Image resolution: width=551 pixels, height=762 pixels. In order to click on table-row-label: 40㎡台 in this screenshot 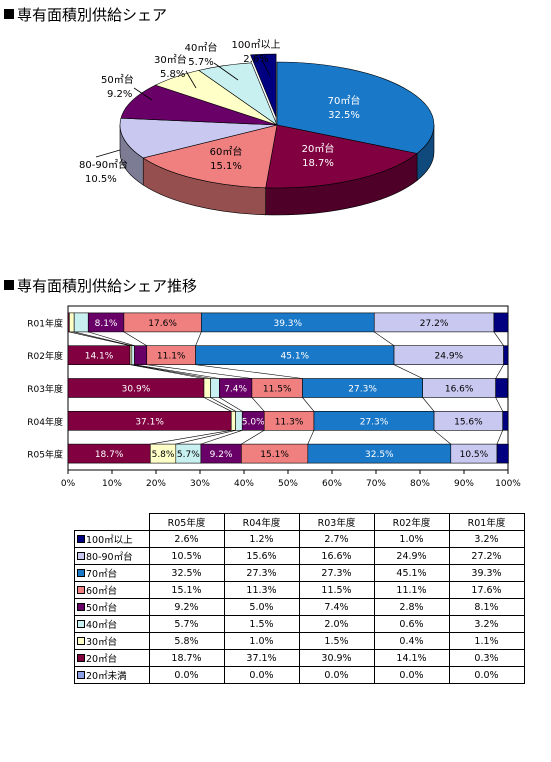, I will do `click(112, 624)`.